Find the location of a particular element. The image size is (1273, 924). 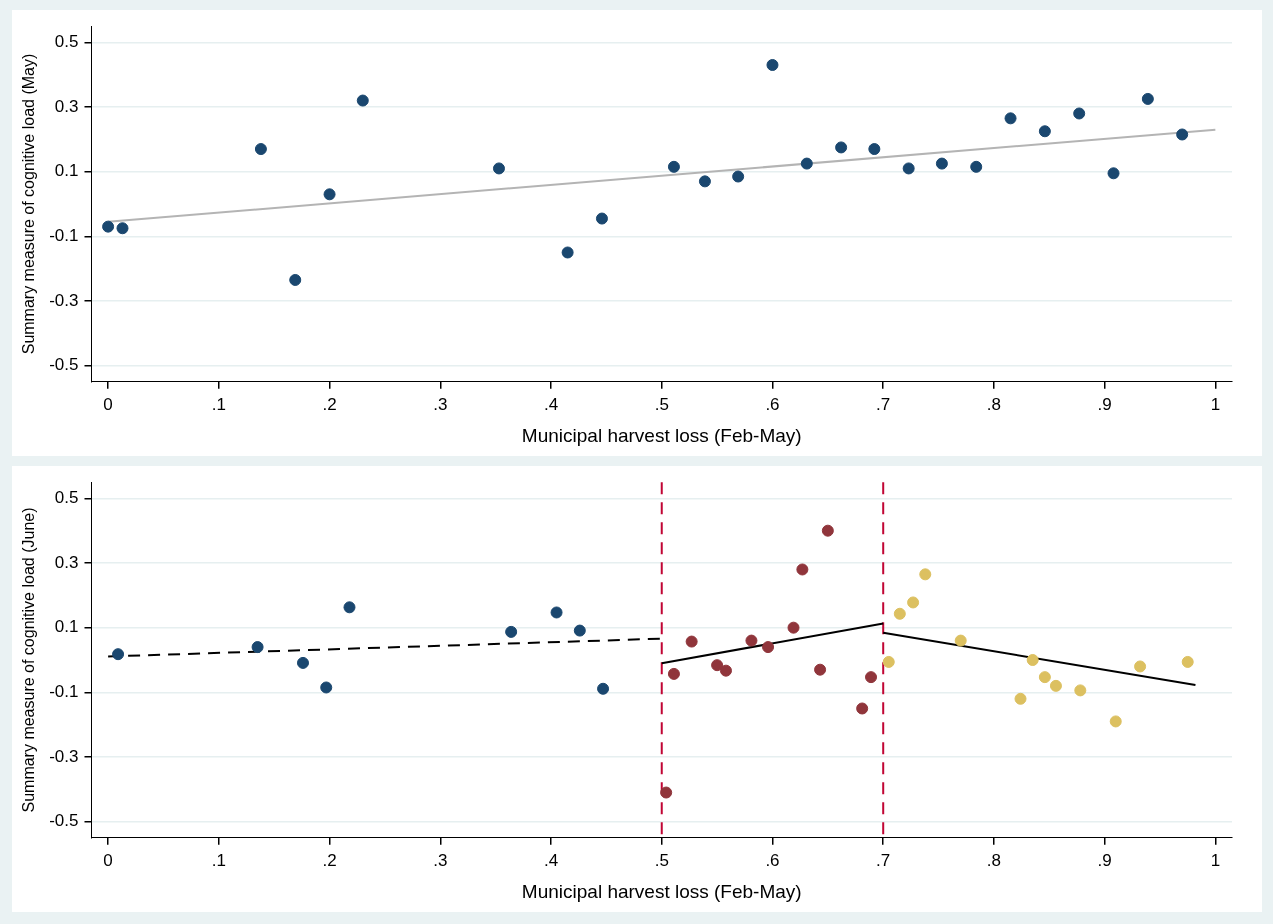

y-axis-title: Summary measure of cognitive load (June) is located at coordinates (29, 660).